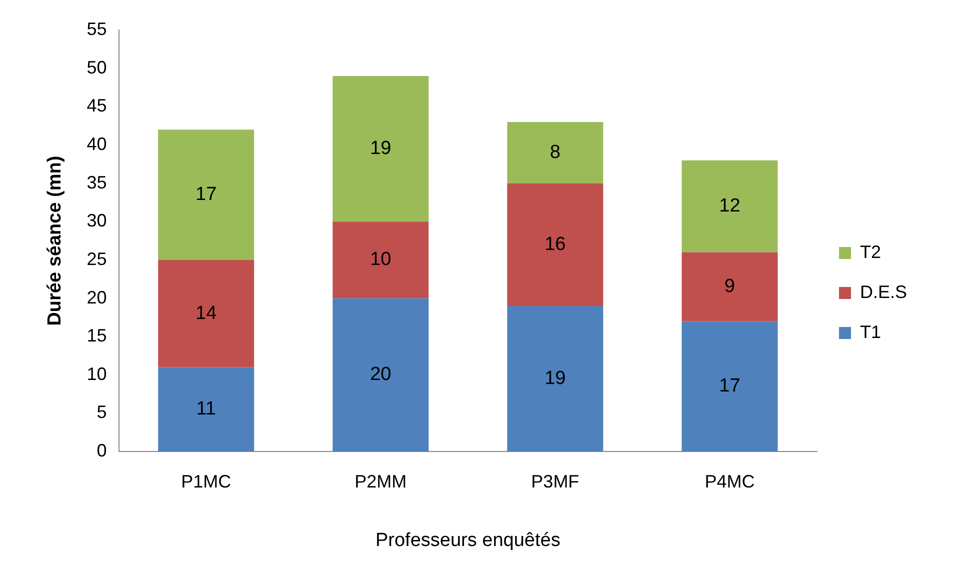 This screenshot has height=581, width=957. Describe the element at coordinates (467, 540) in the screenshot. I see `x-axis-title: Professeurs enquêtés` at that location.